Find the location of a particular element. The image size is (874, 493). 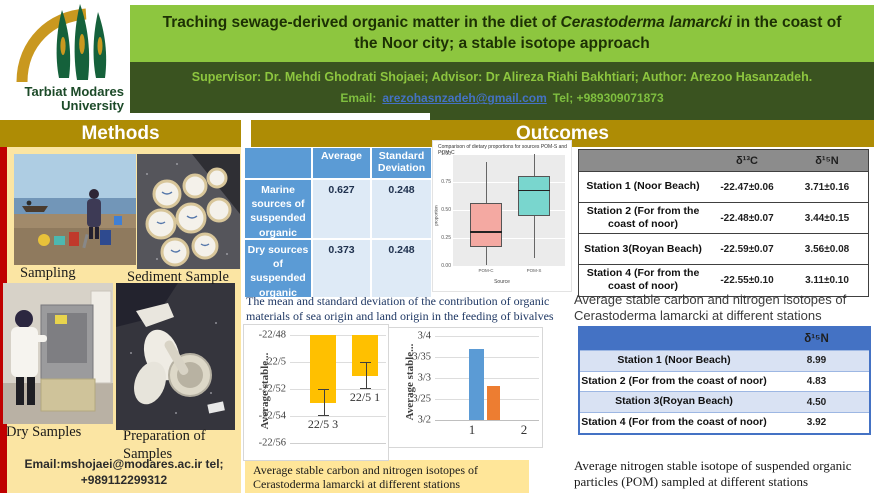

y-tick-label: 0.25 is located at coordinates (446, 238).